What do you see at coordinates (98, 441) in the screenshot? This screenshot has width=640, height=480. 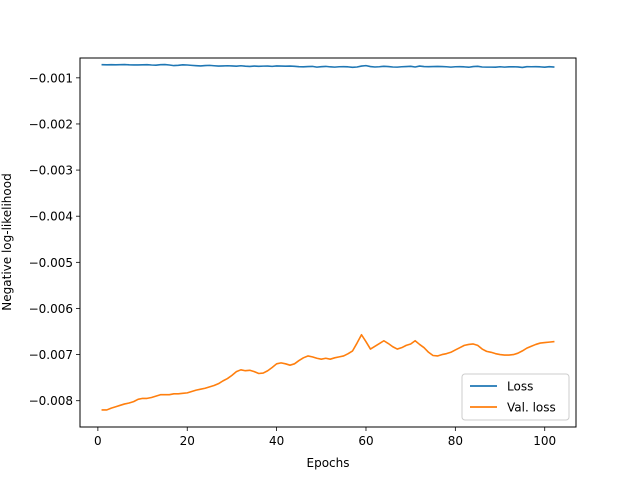 I see `x-tick-label: 0` at bounding box center [98, 441].